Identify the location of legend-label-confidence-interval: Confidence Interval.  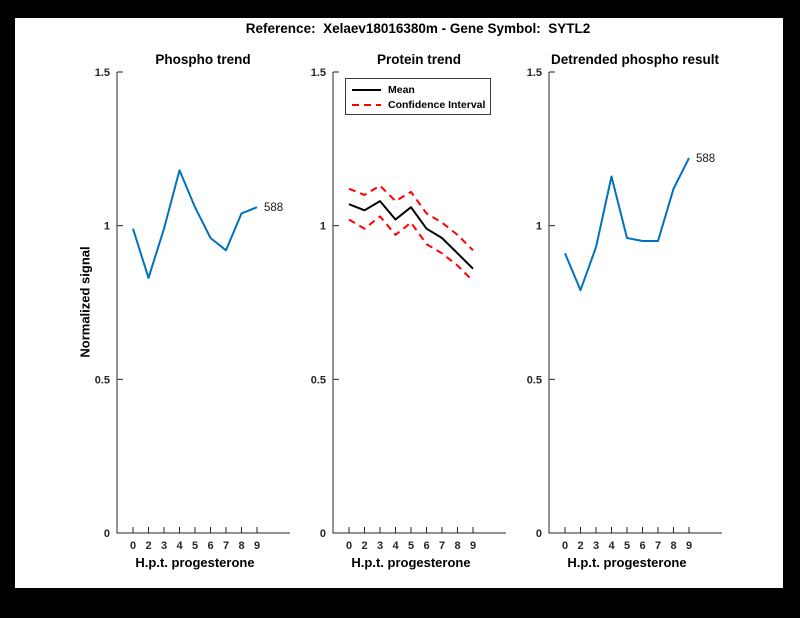
(437, 104).